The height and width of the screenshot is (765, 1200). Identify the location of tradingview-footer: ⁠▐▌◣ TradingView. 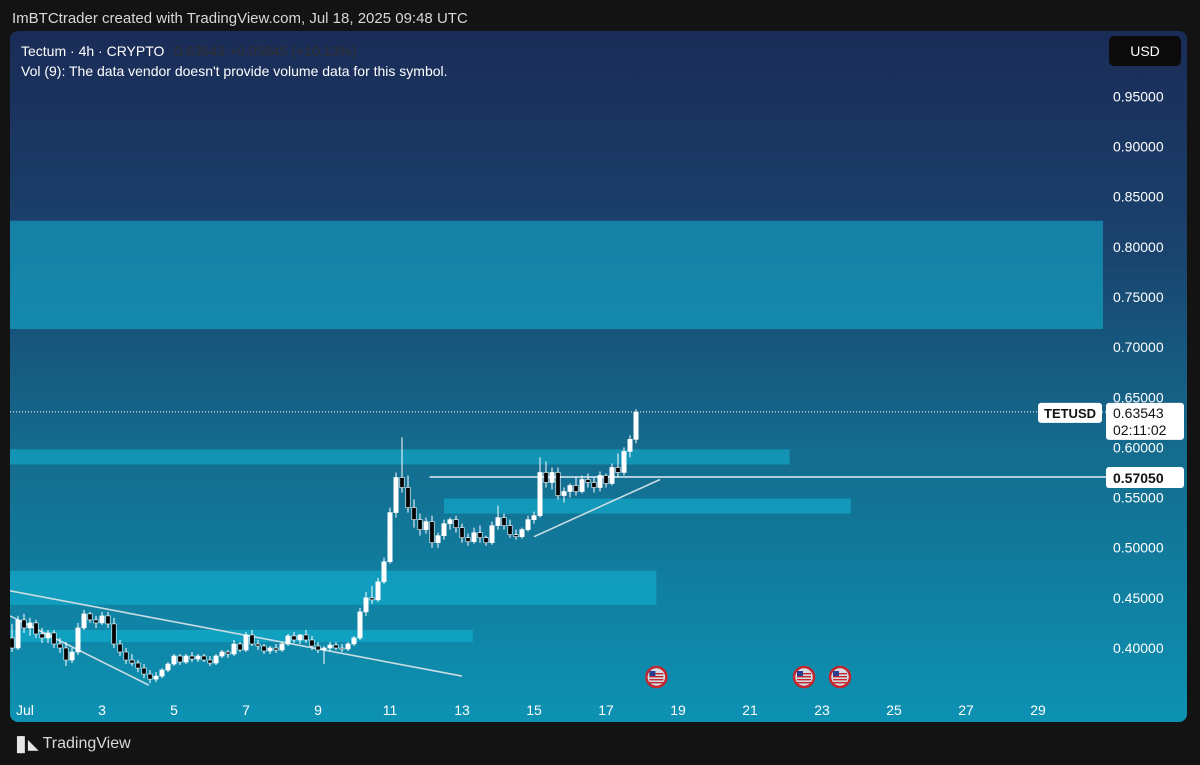
(71, 744).